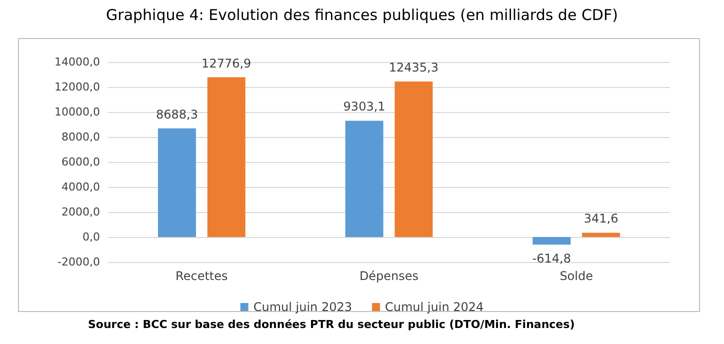 This screenshot has height=344, width=724. Describe the element at coordinates (91, 237) in the screenshot. I see `y-tick-label: 0,0` at that location.